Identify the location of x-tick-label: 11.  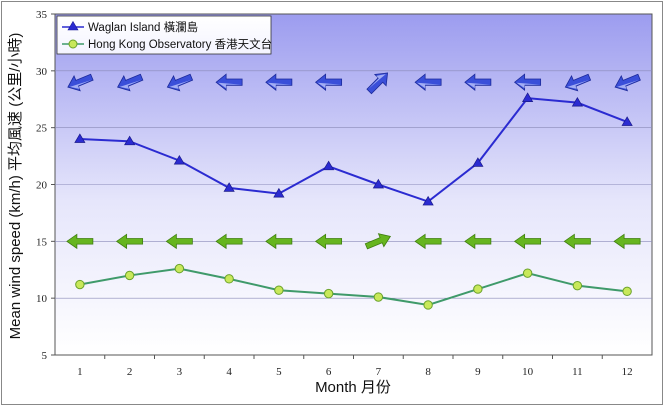
(577, 372).